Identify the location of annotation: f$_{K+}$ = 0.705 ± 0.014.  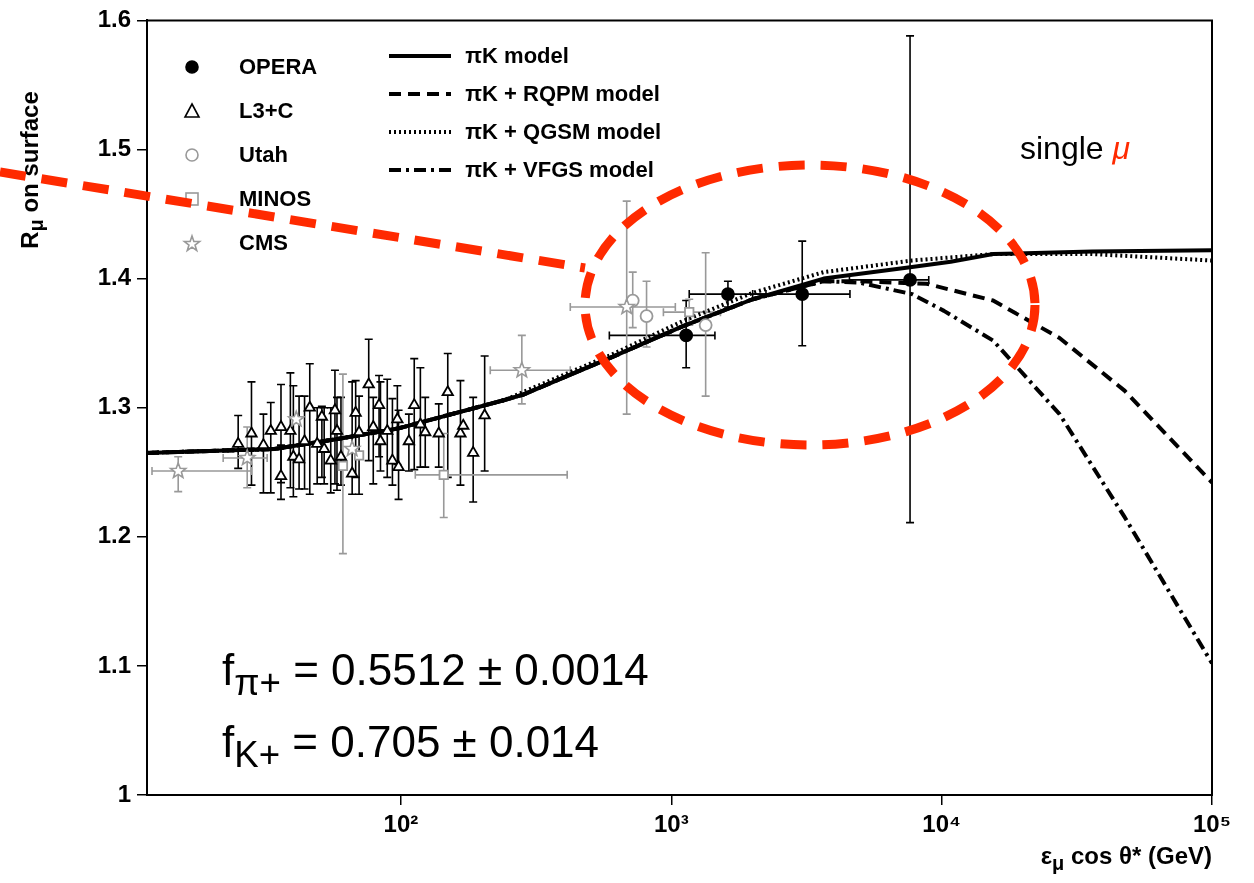
(411, 746).